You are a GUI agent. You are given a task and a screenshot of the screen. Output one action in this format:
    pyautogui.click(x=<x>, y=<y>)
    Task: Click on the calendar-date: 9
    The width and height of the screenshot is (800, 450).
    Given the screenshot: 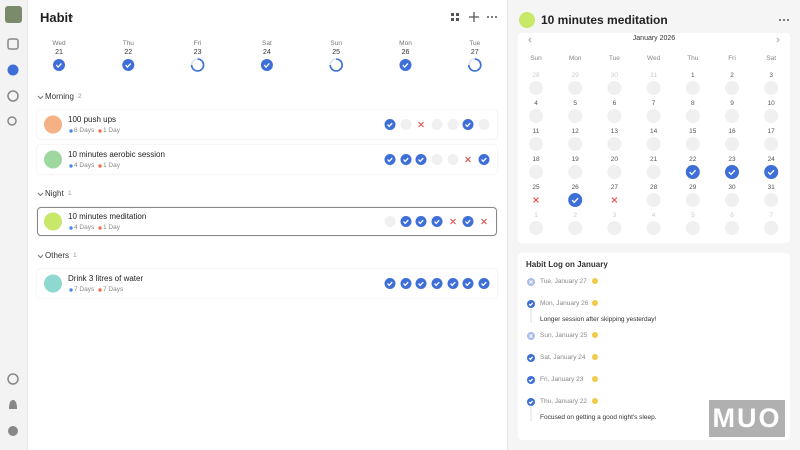 What is the action you would take?
    pyautogui.click(x=732, y=103)
    